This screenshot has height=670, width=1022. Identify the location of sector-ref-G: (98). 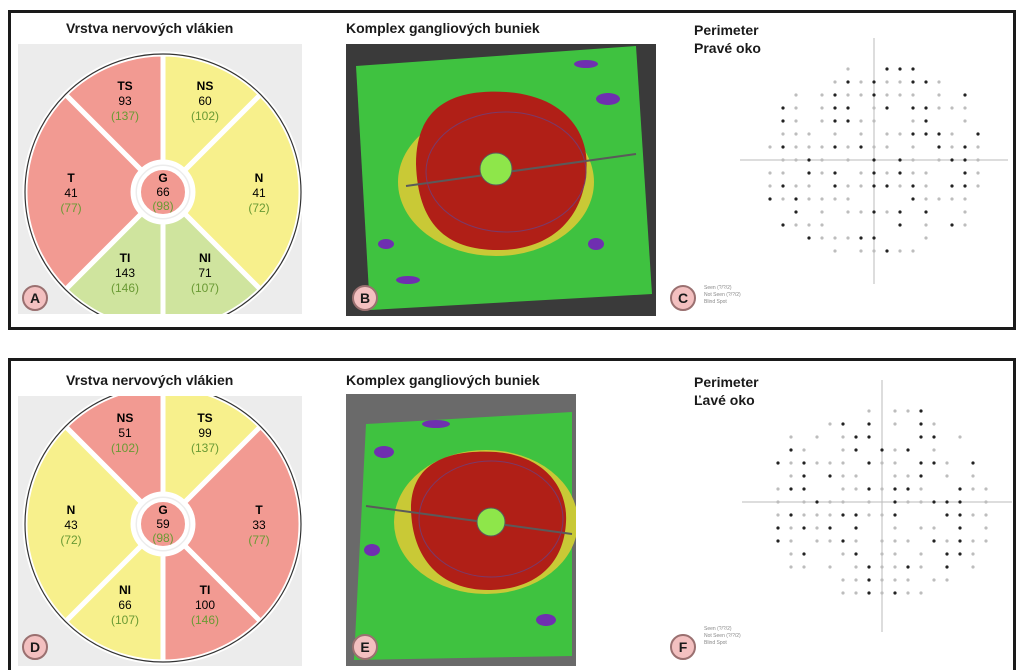
(162, 206).